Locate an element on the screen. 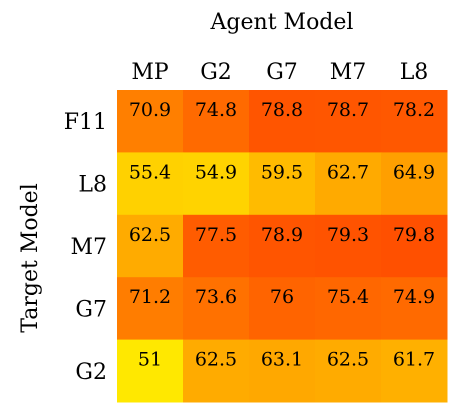  cell-value-label: 54.9 is located at coordinates (216, 172).